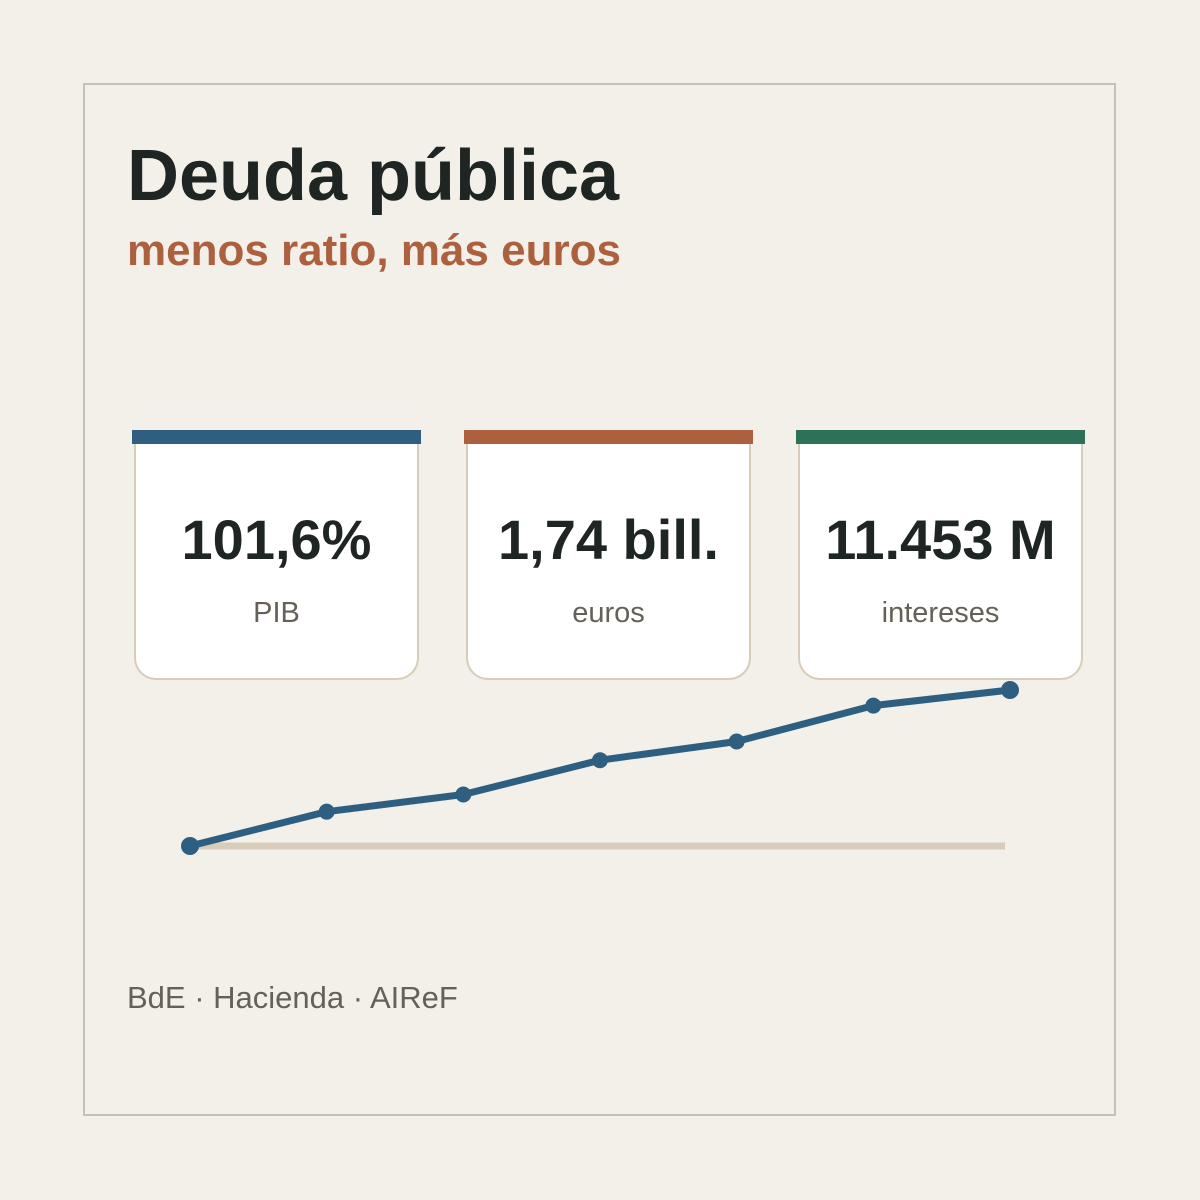 This screenshot has height=1200, width=1200. What do you see at coordinates (276, 539) in the screenshot?
I see `stat-value: 101,6%` at bounding box center [276, 539].